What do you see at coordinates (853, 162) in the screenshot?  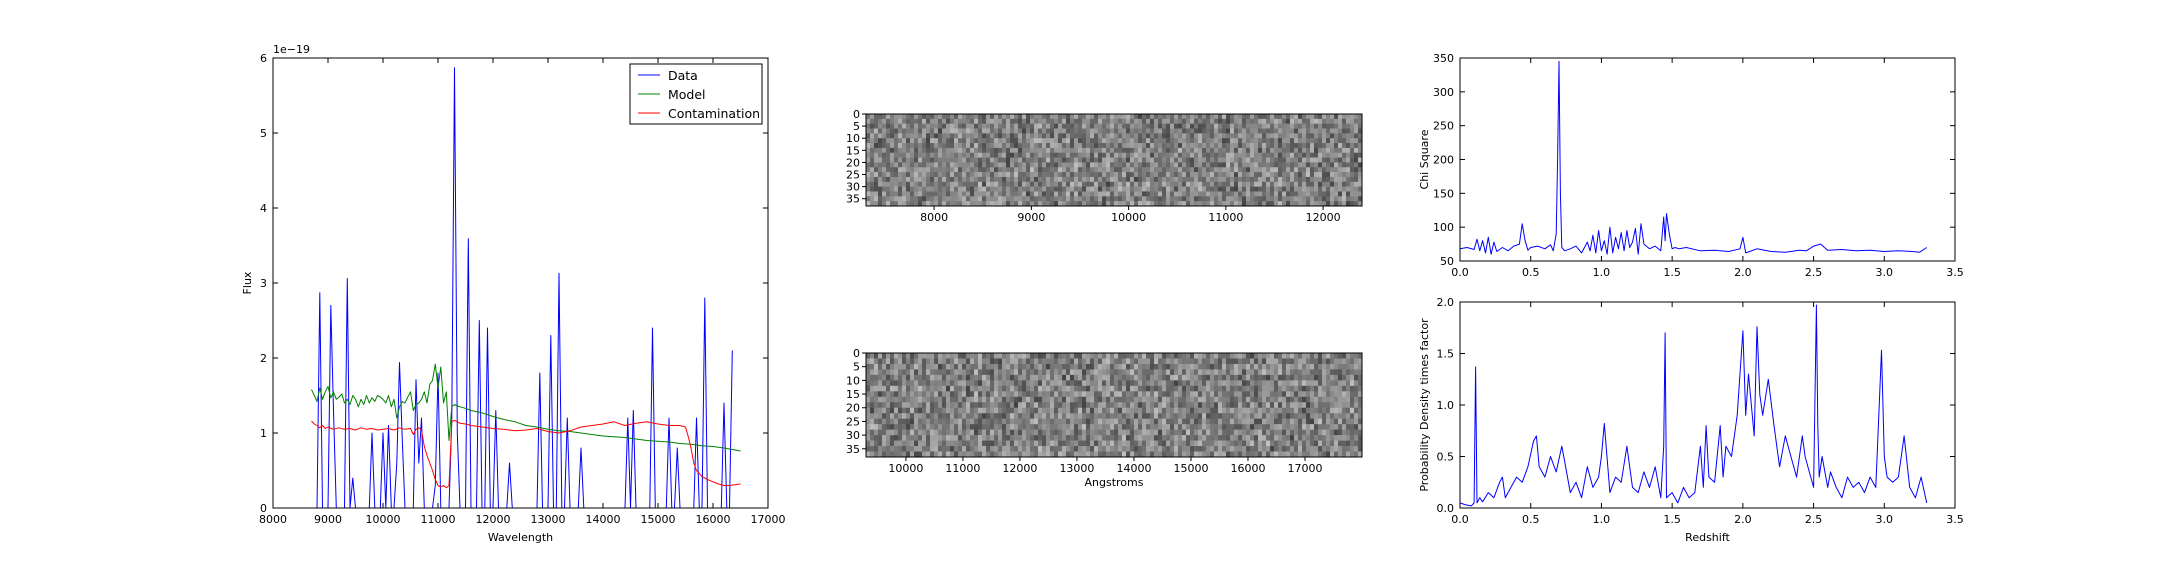 I see `y-tick-label: 20` at bounding box center [853, 162].